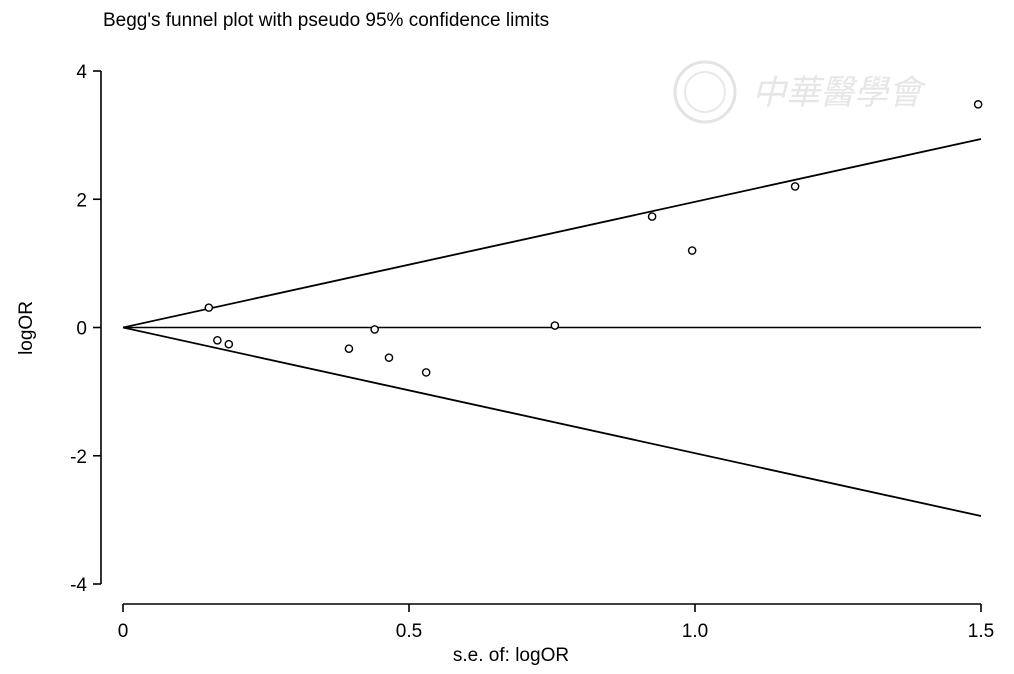  I want to click on y-tick-label: -4, so click(78, 585).